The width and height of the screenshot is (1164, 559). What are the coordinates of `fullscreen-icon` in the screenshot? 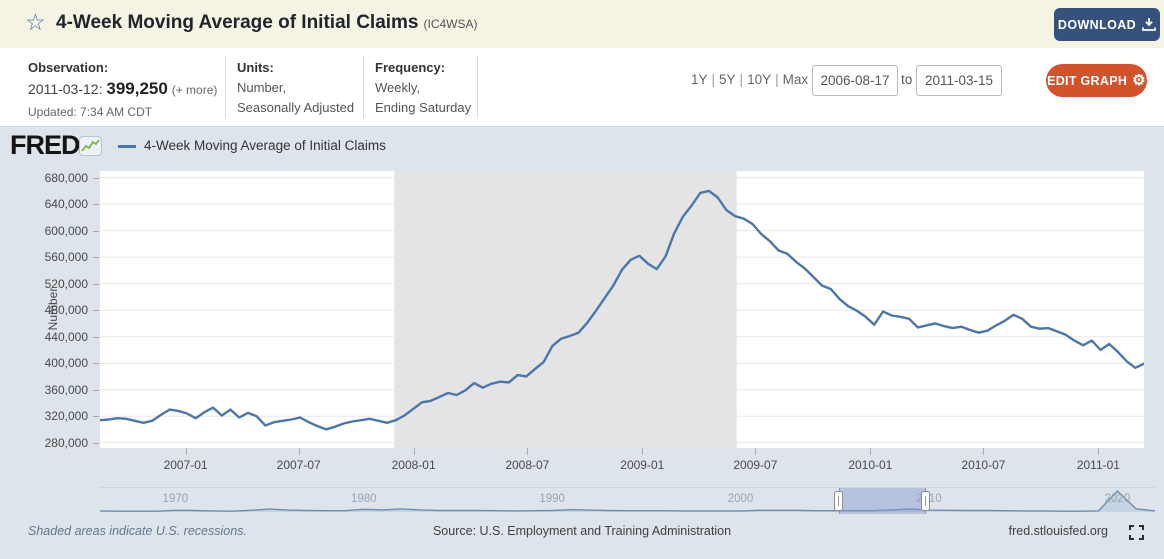 It's located at (1136, 532).